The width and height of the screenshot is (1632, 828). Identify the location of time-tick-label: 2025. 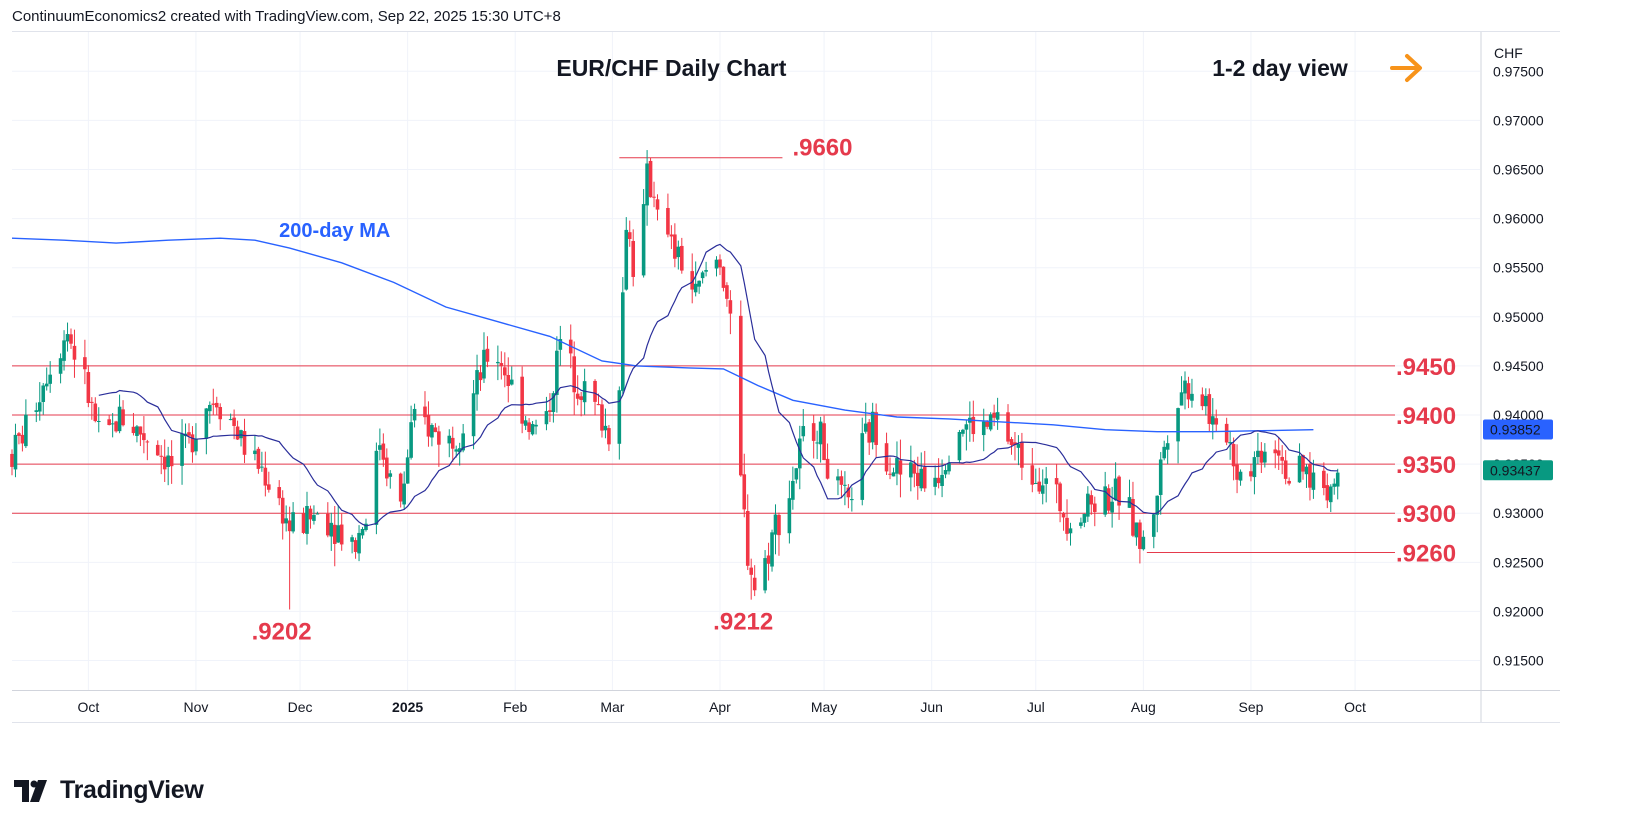
(407, 707).